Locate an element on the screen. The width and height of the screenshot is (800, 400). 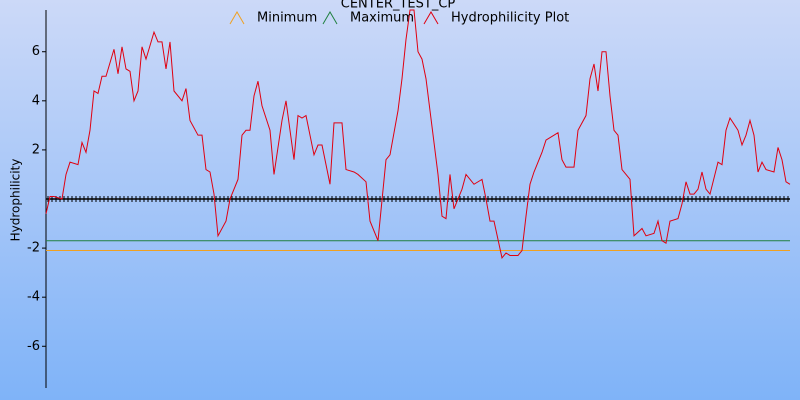
chart-title: CENTER_TEST_CP is located at coordinates (398, 6).